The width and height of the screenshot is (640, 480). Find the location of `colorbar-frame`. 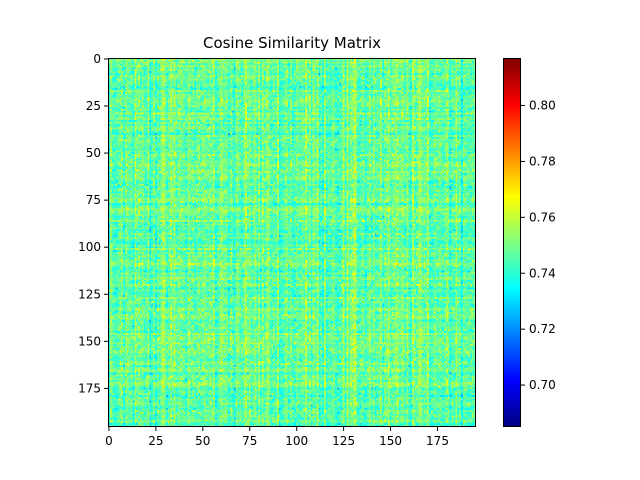

colorbar-frame is located at coordinates (512, 242).